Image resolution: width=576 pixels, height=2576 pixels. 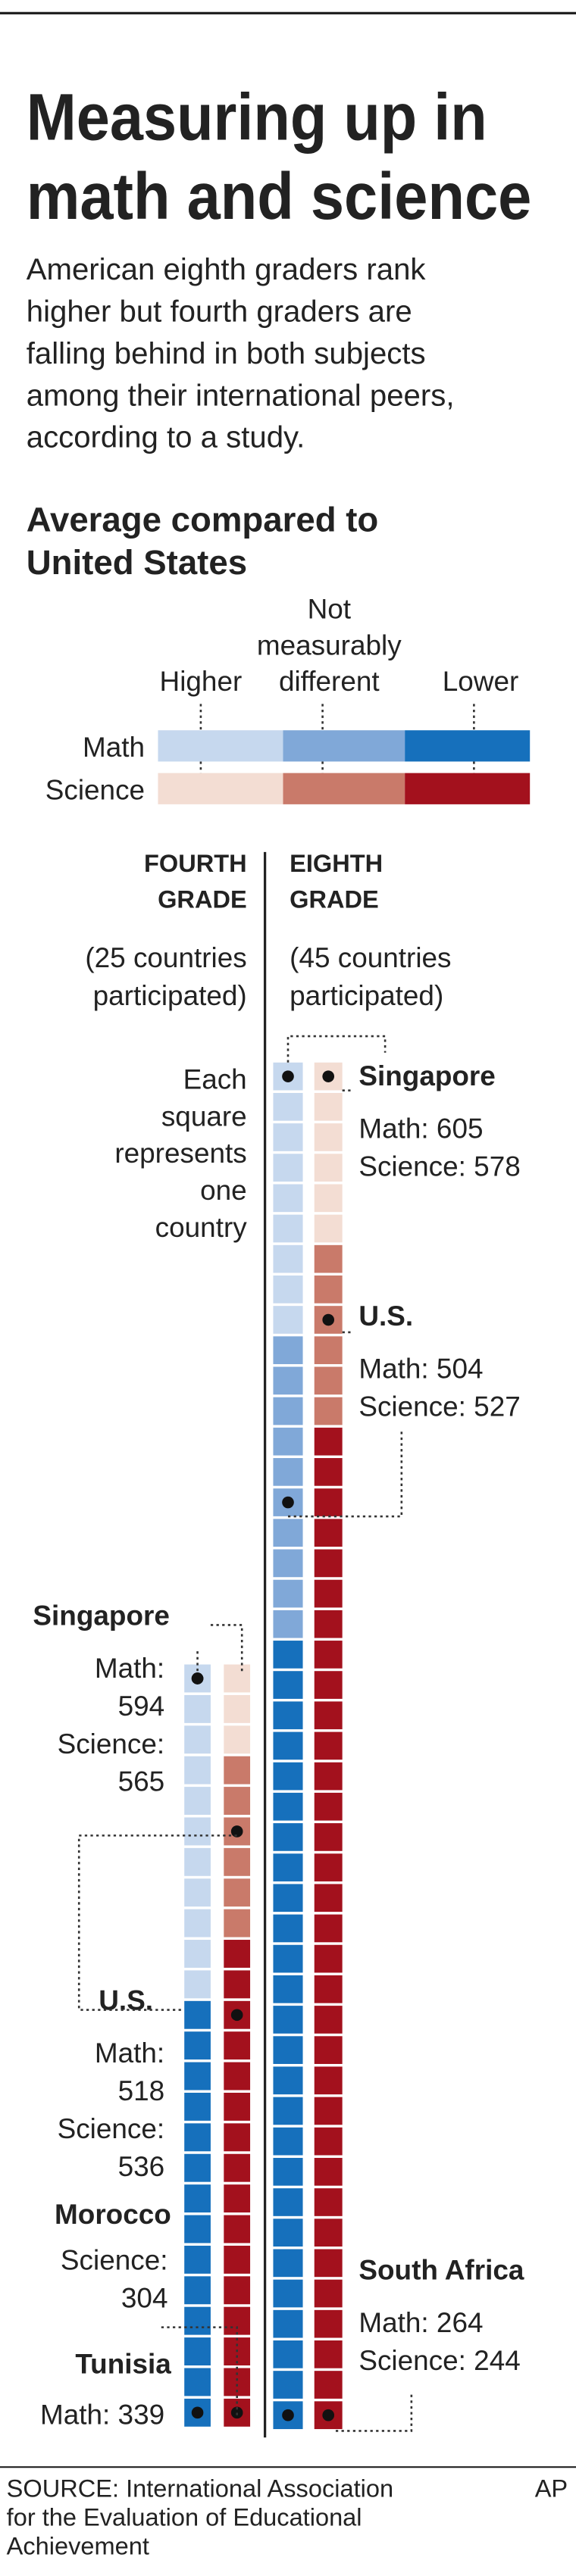 I want to click on note: country, so click(x=201, y=1228).